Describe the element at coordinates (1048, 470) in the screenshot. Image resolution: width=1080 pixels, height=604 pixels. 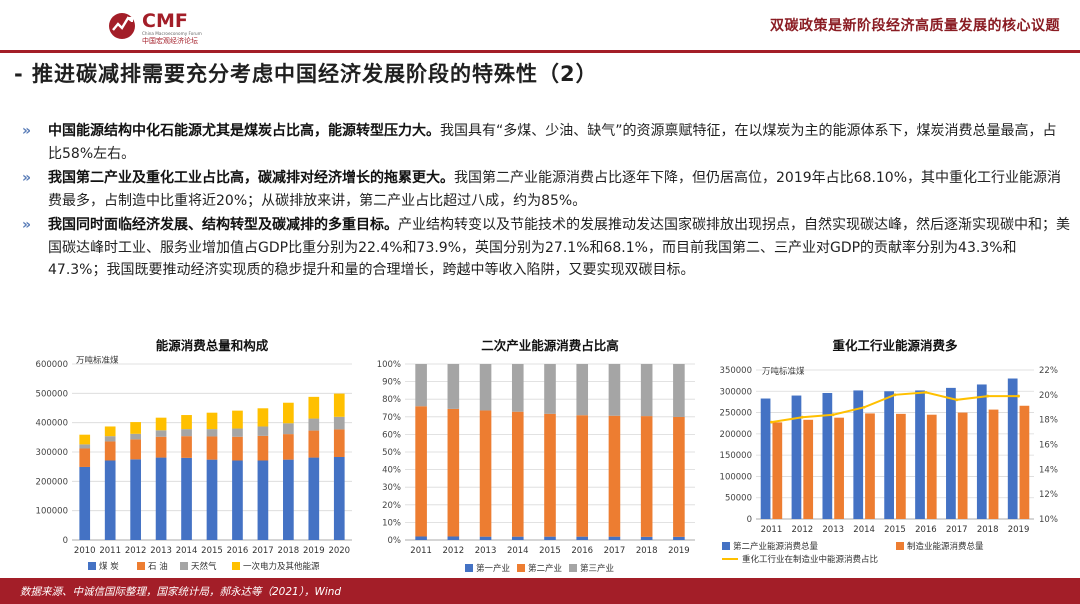
I see `y2-tick-label: 14%` at that location.